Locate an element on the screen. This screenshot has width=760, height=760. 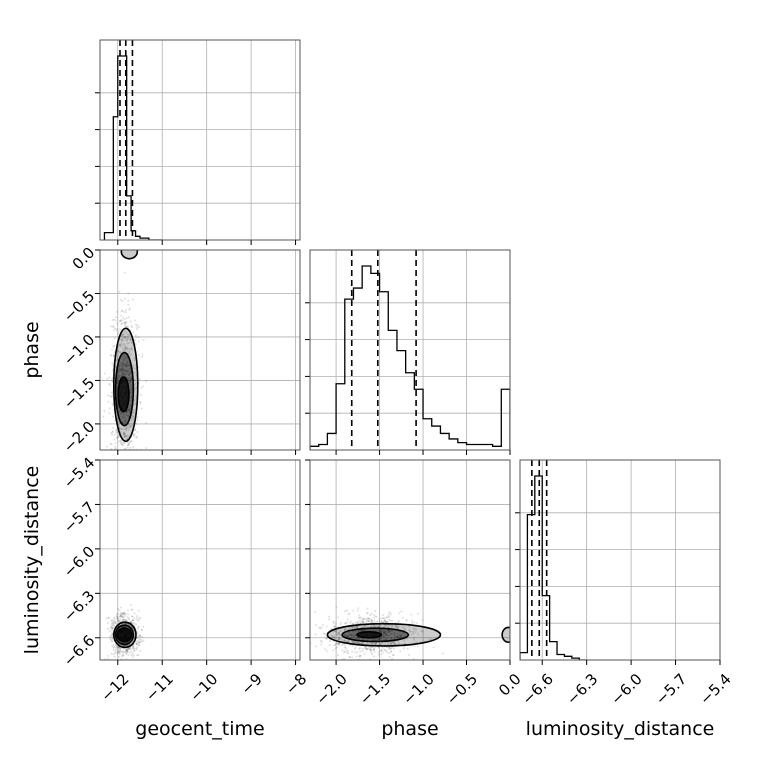
panel-luminosity_distance-hist is located at coordinates (618, 562).